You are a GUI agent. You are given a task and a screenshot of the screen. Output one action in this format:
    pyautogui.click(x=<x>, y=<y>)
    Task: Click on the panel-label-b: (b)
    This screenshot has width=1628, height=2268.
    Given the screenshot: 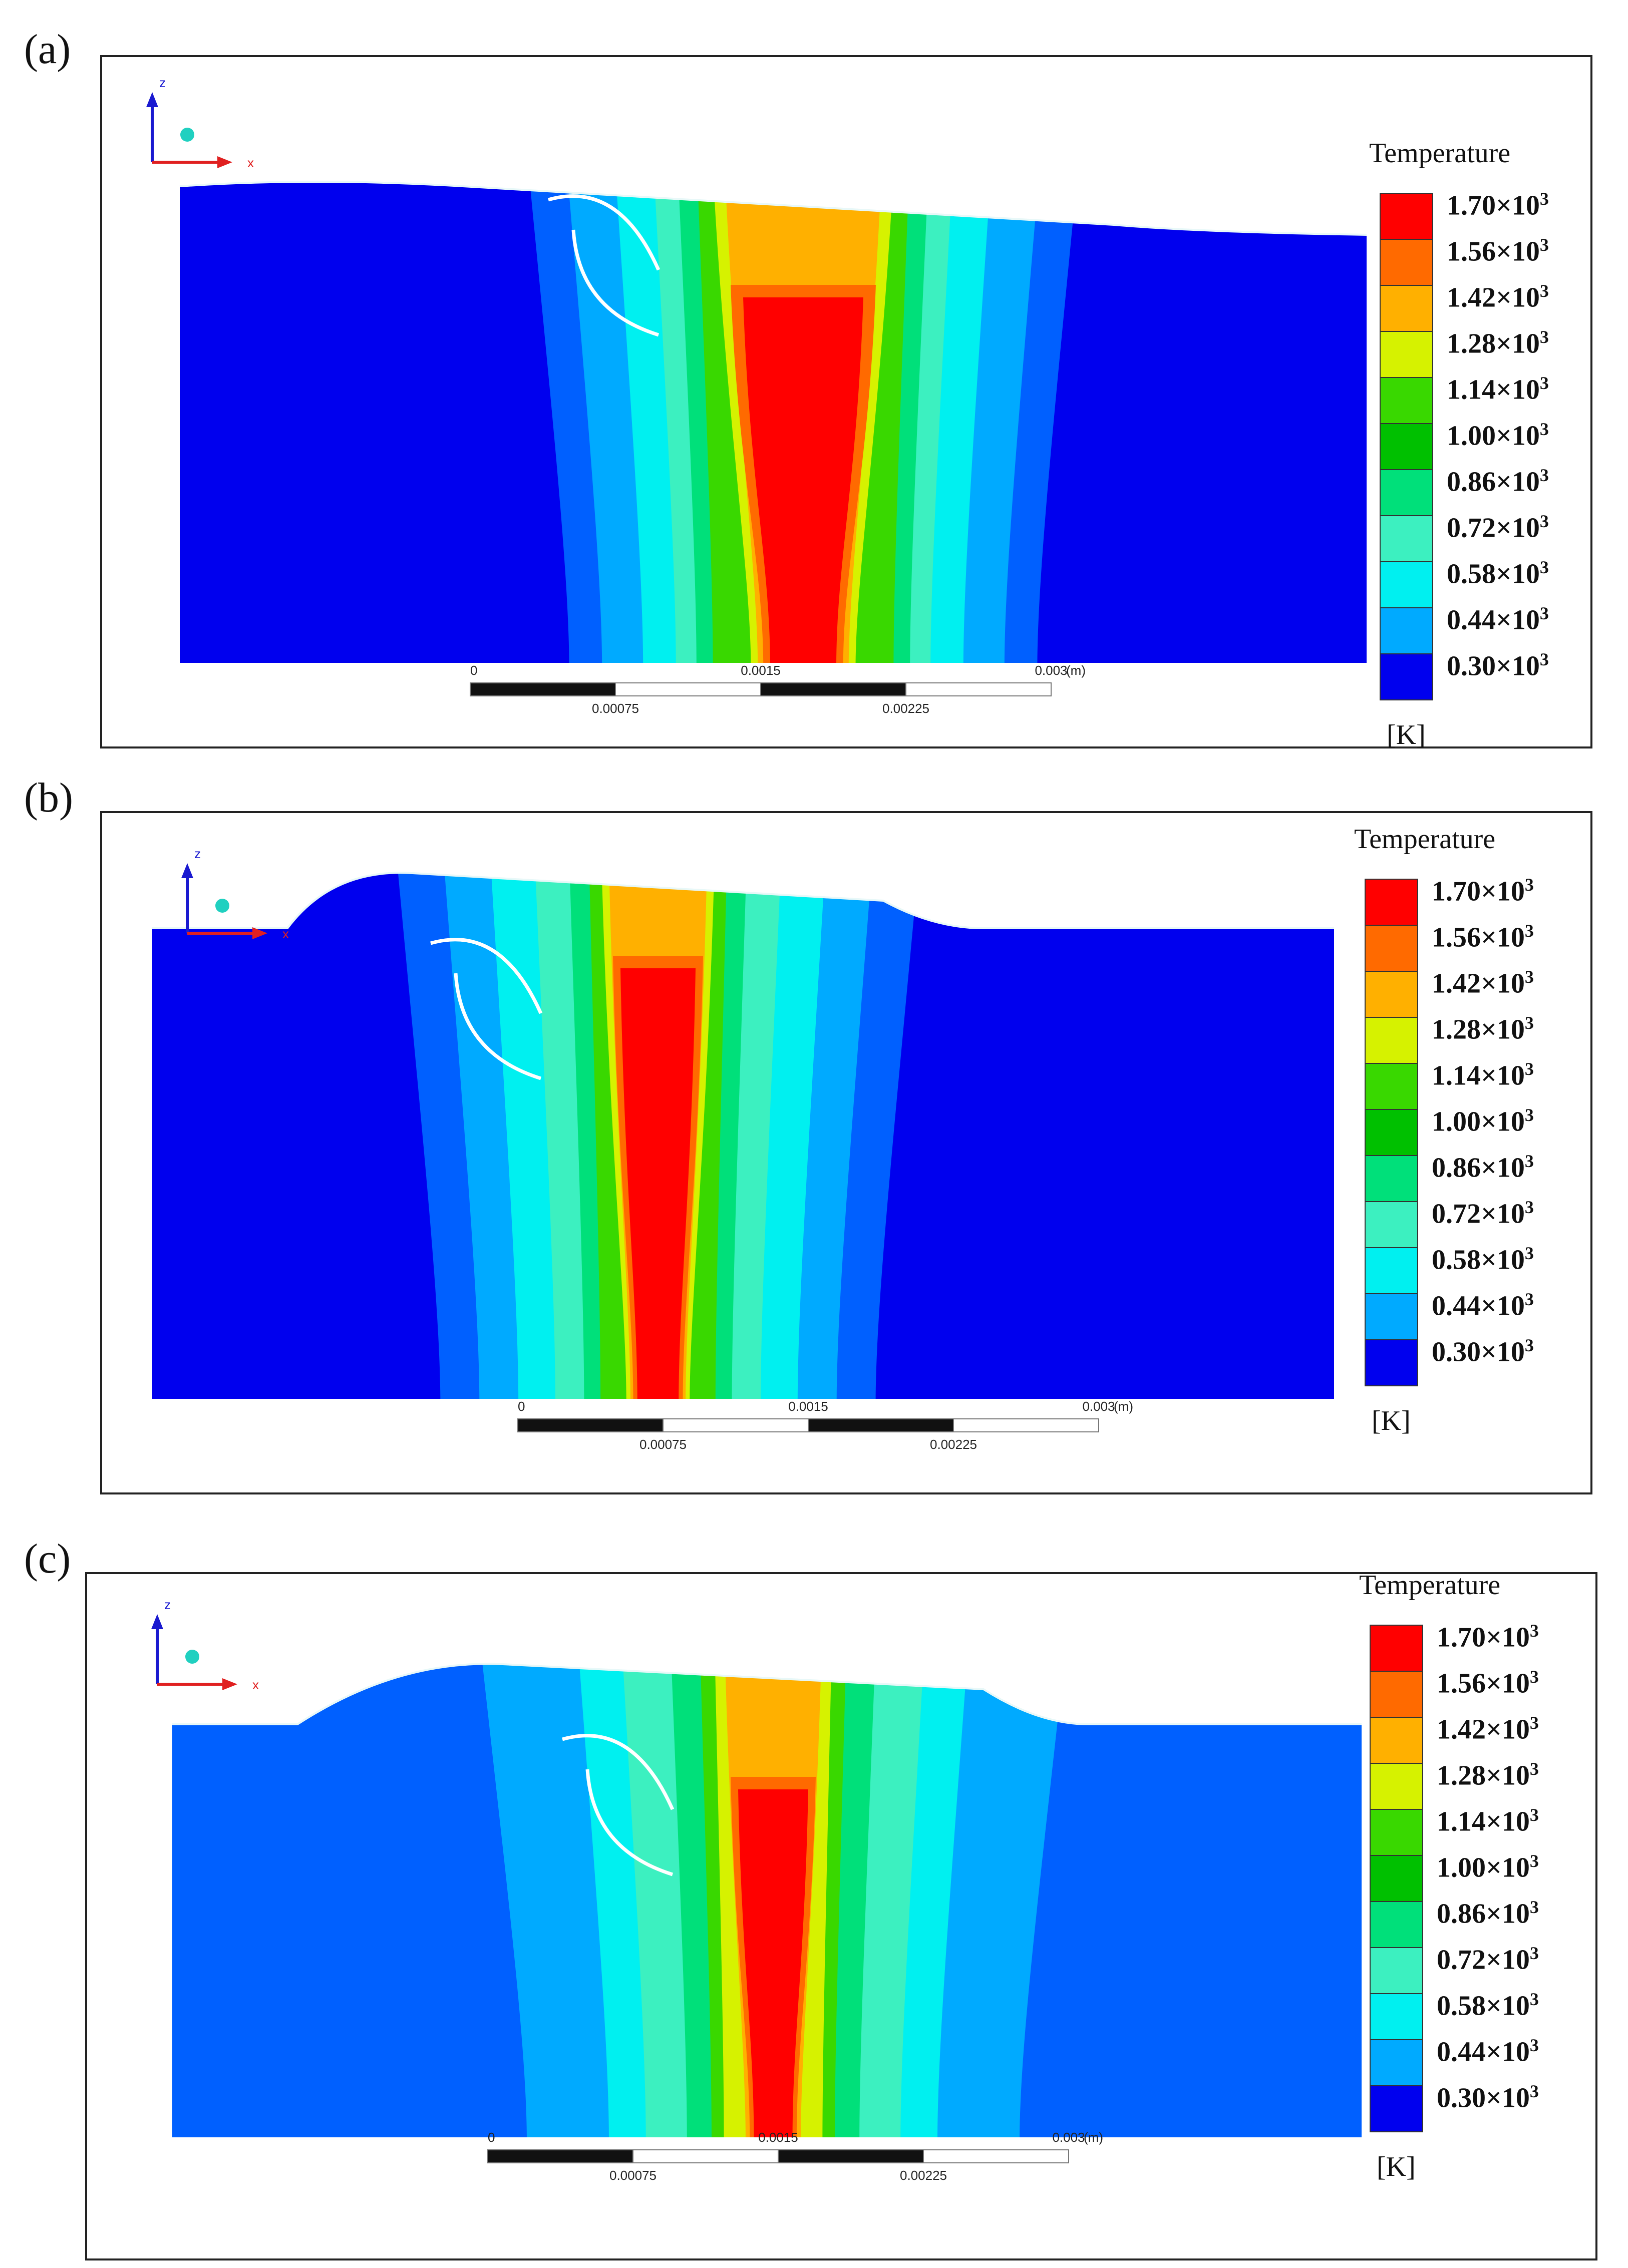 What is the action you would take?
    pyautogui.click(x=48, y=798)
    